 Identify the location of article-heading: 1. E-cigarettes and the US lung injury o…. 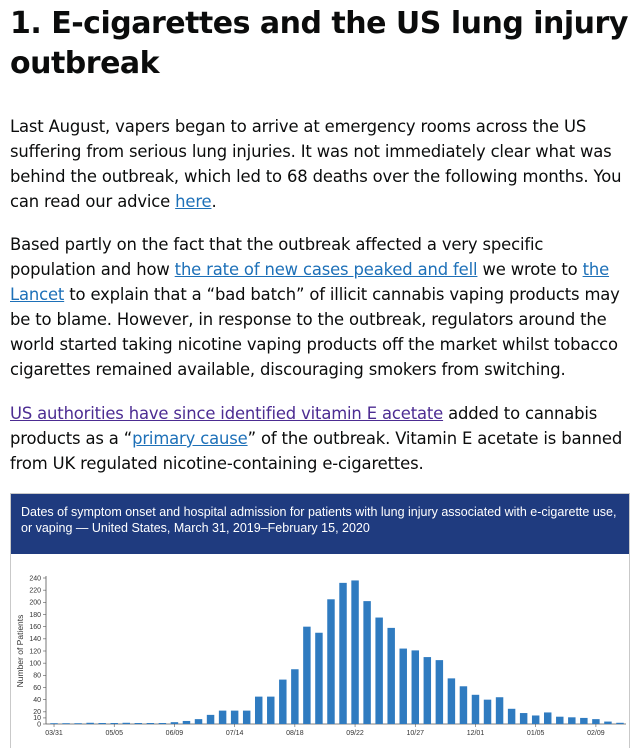
(319, 43).